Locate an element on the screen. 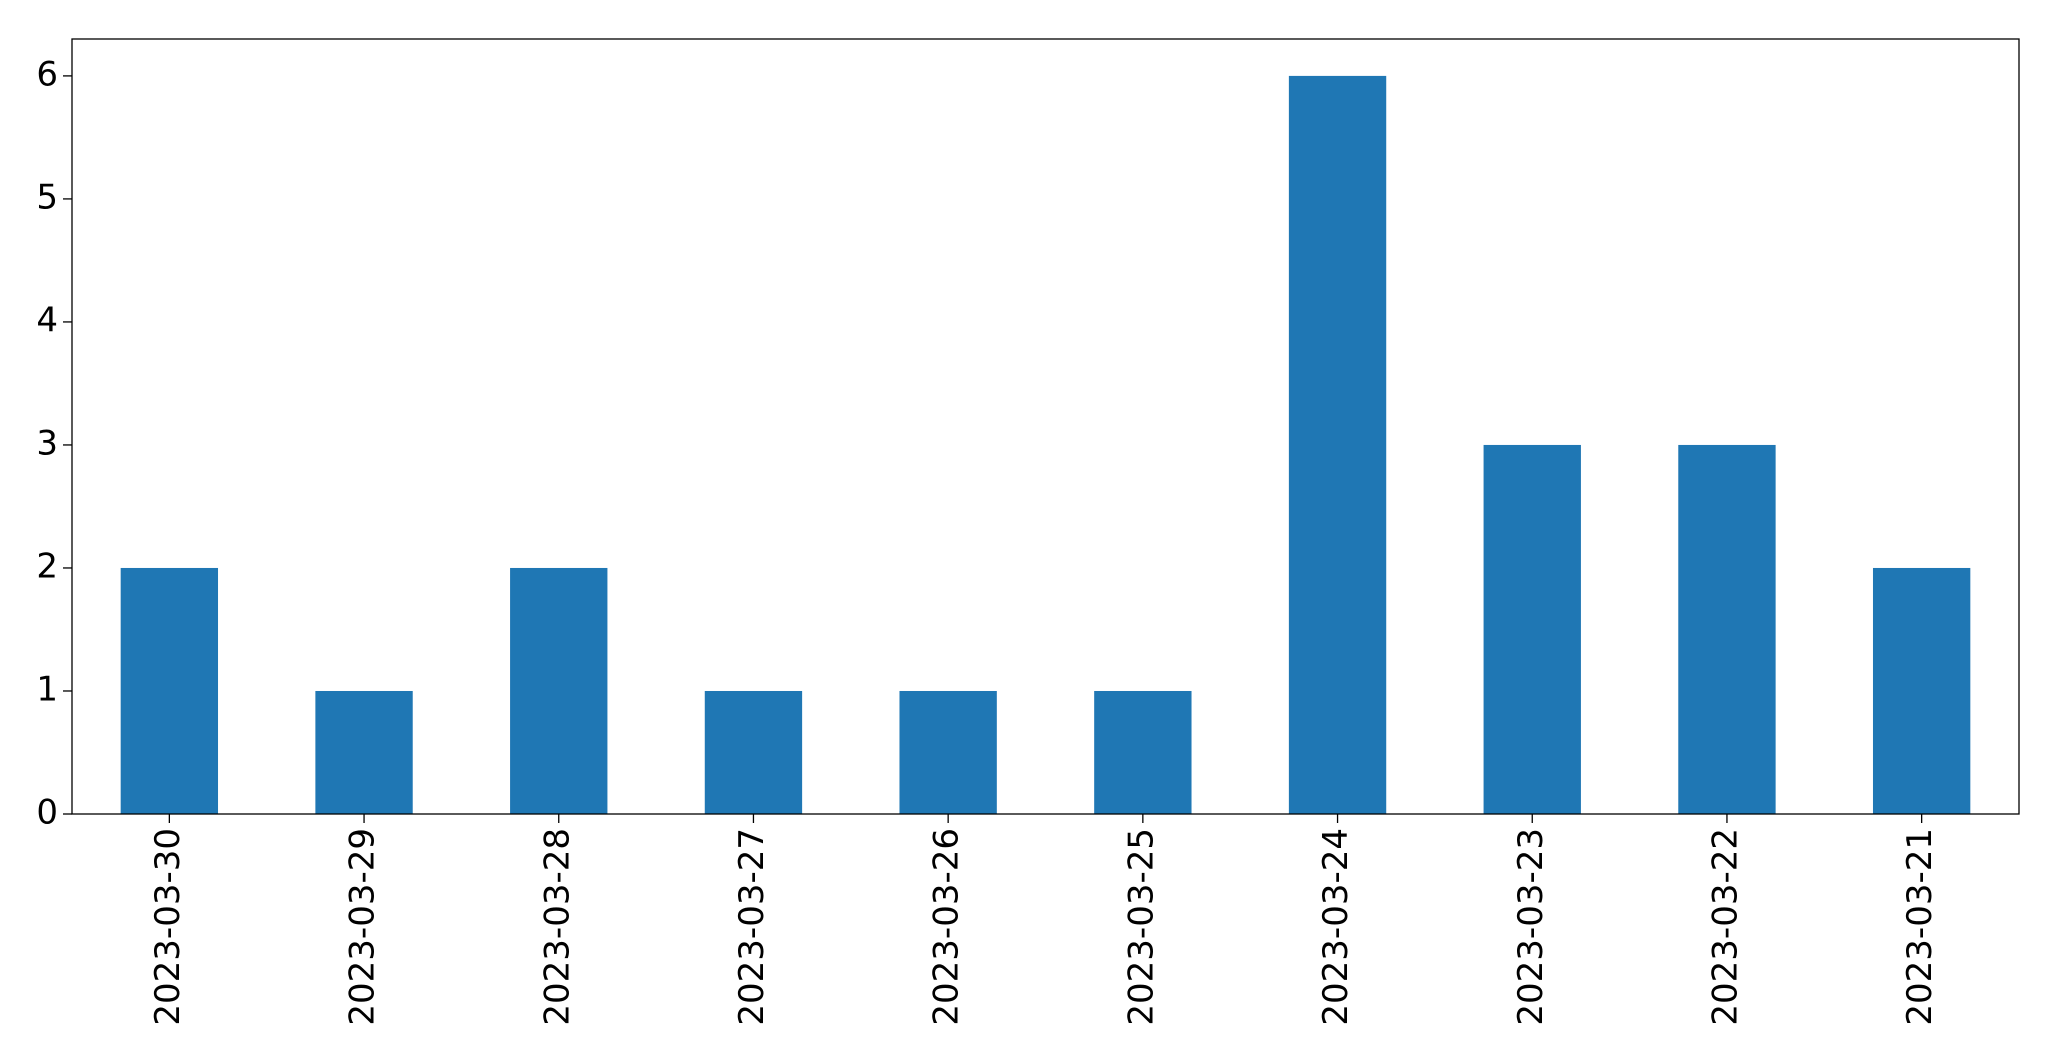  x-tick-label: 2023-03-29 is located at coordinates (363, 927).